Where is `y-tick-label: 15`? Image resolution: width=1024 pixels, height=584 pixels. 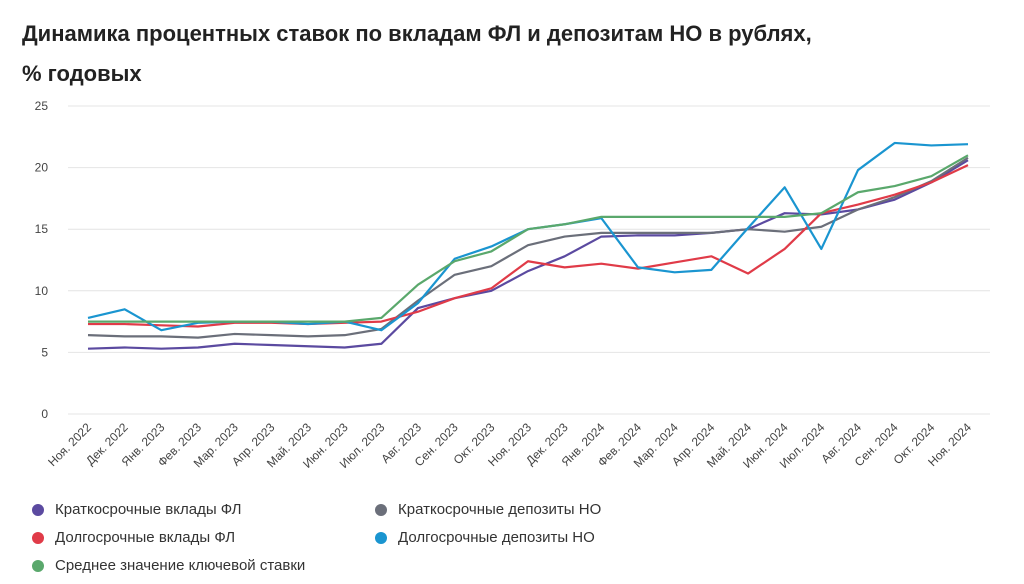 y-tick-label: 15 is located at coordinates (42, 229).